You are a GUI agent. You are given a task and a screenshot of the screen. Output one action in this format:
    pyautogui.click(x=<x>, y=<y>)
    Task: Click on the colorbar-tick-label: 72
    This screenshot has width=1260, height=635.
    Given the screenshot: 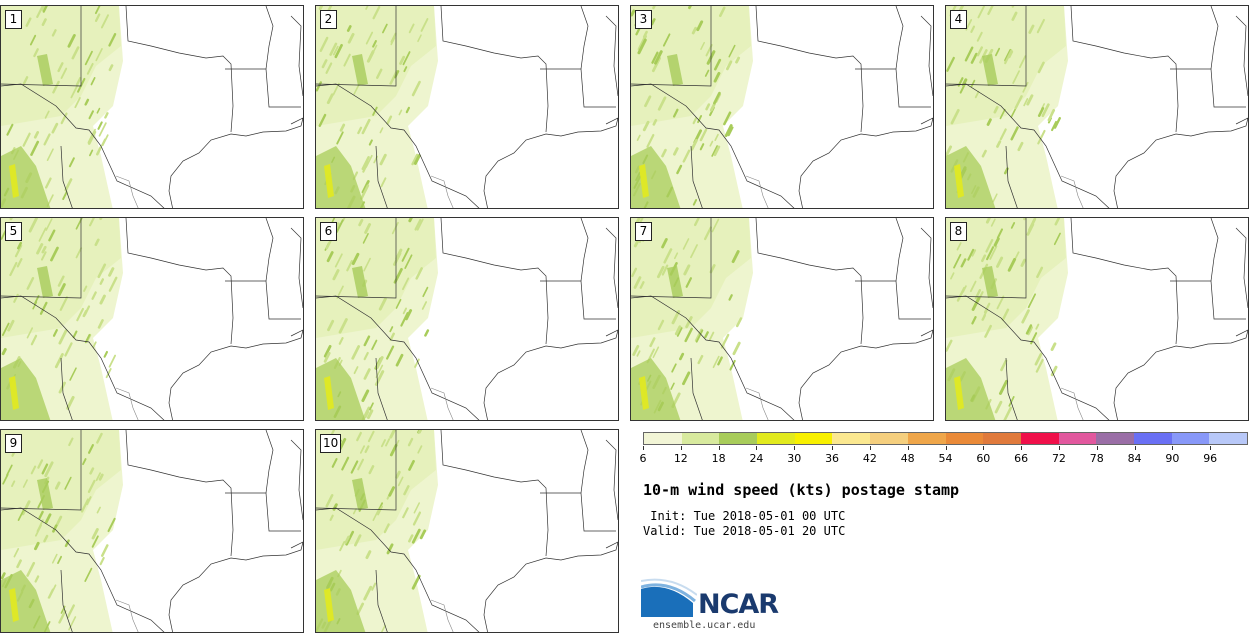 What is the action you would take?
    pyautogui.click(x=1058, y=458)
    